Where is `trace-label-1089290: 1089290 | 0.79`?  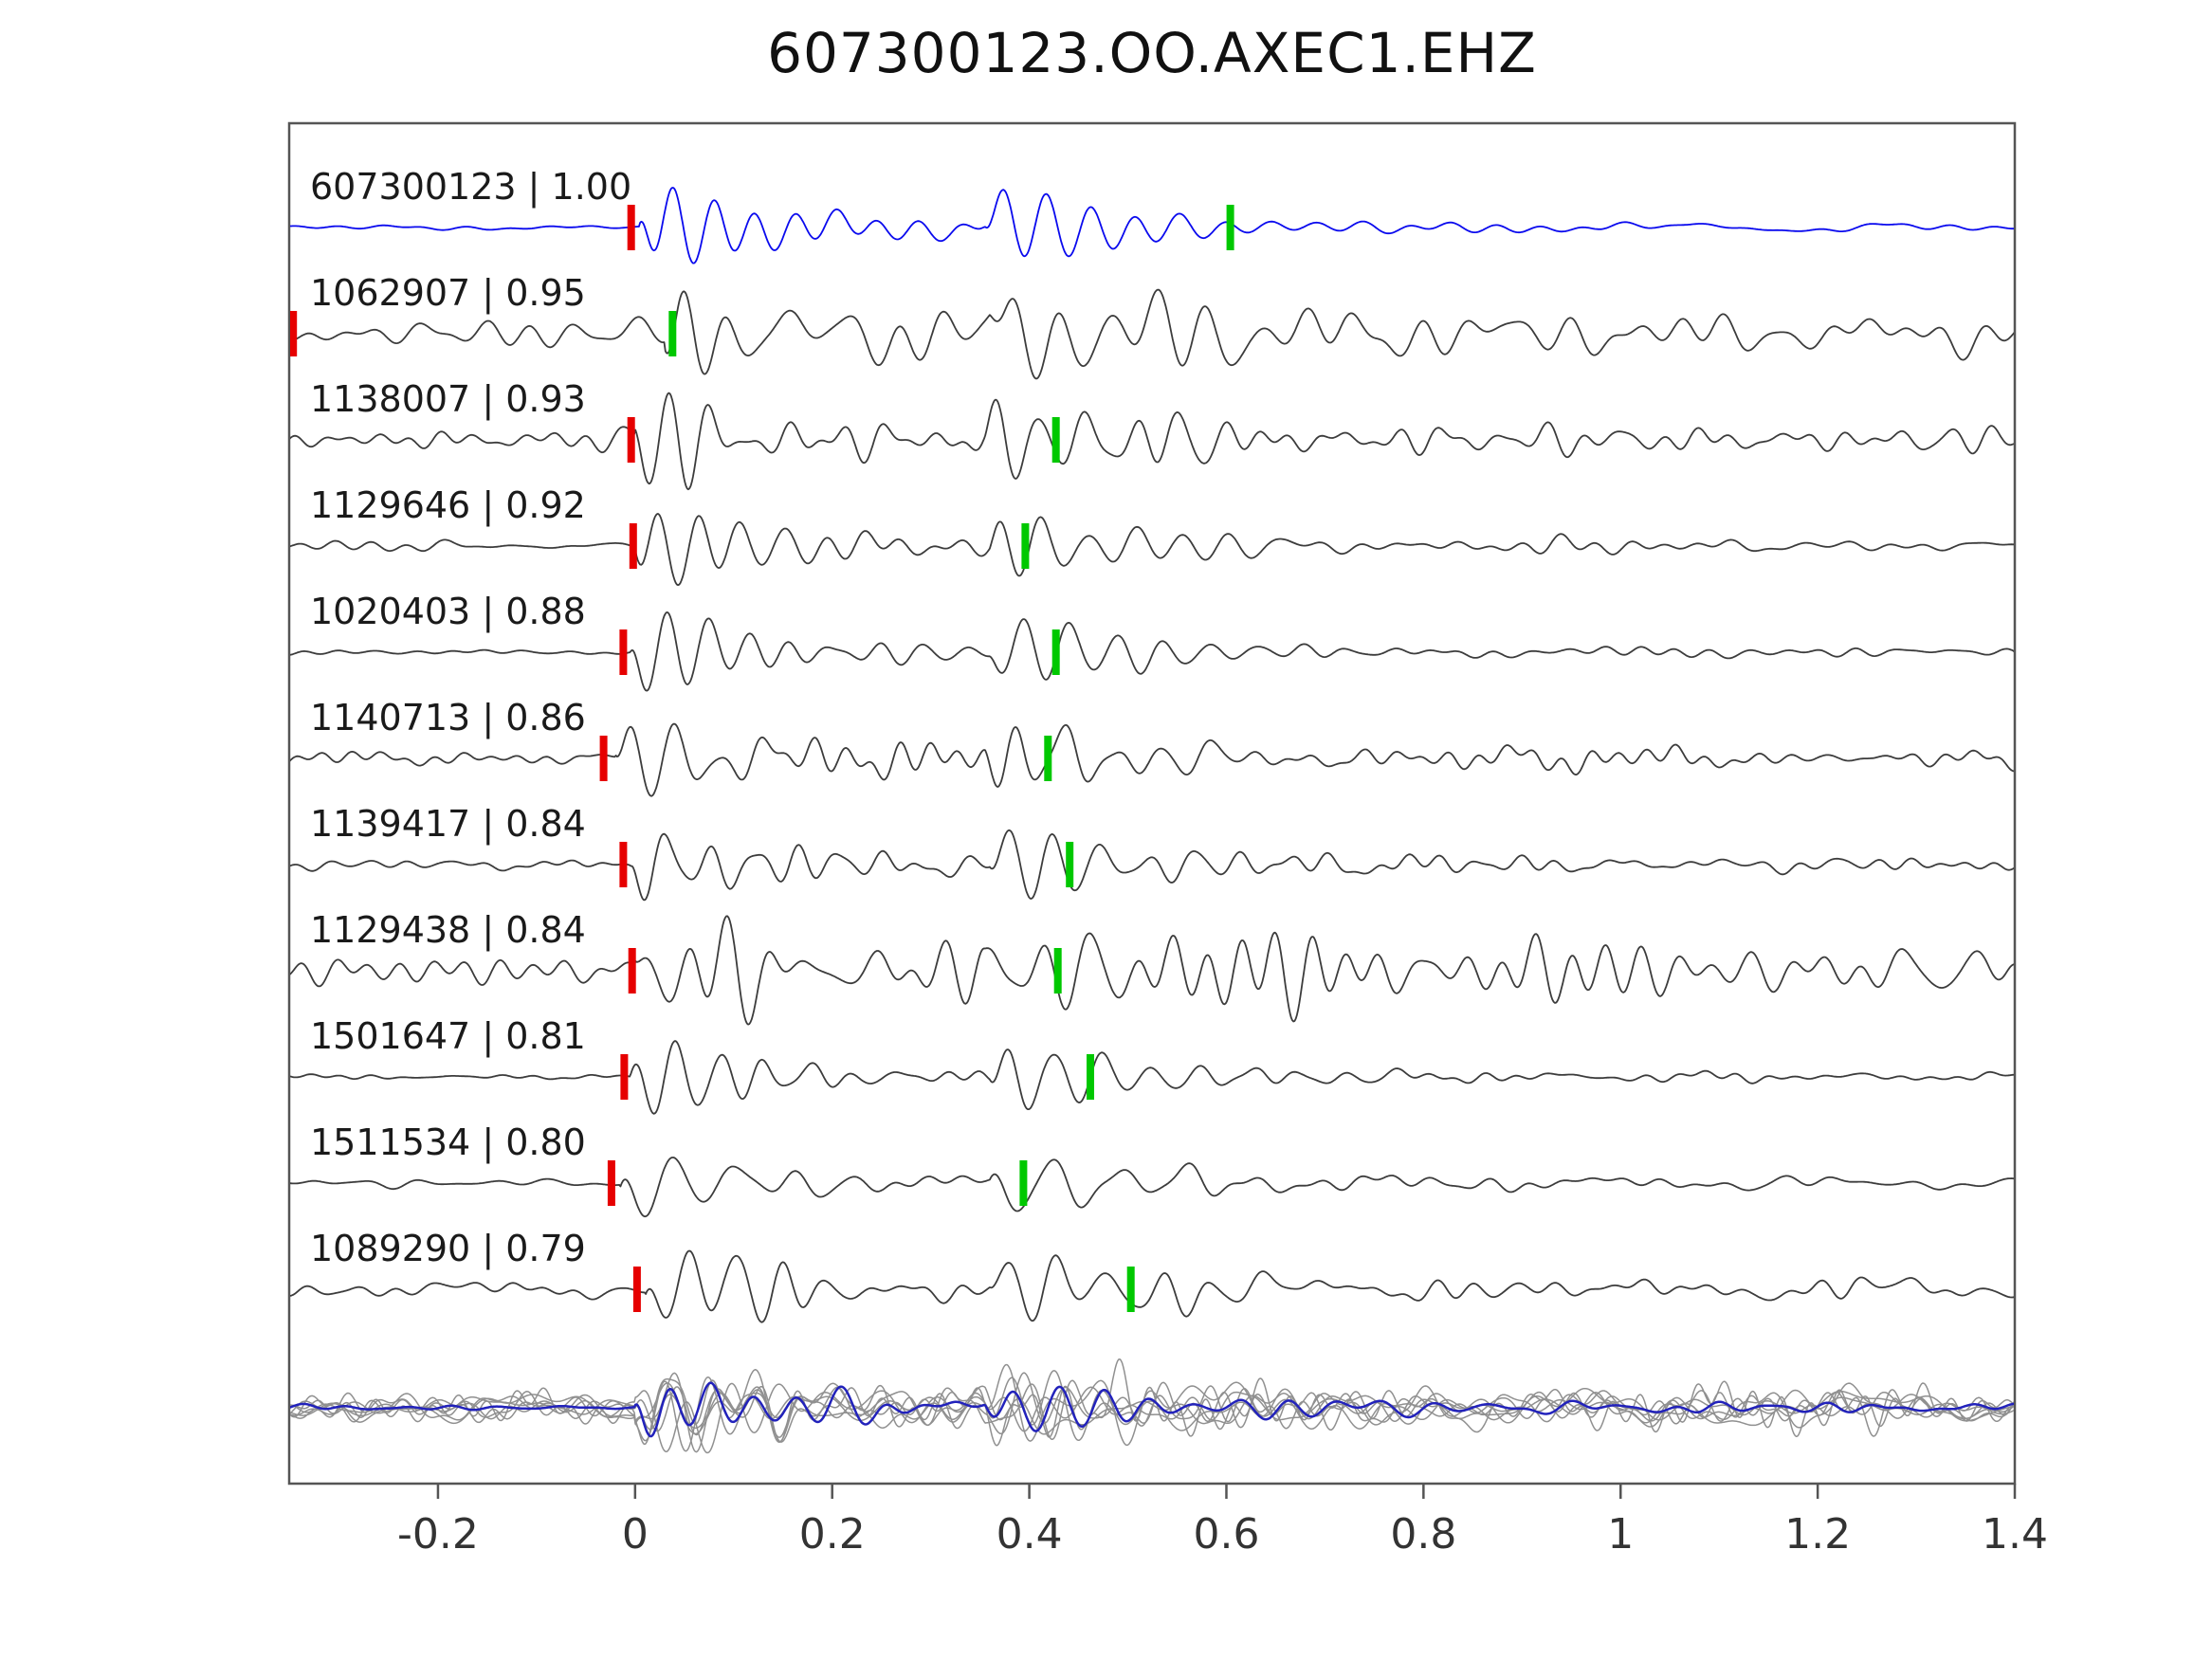 trace-label-1089290: 1089290 | 0.79 is located at coordinates (448, 1249).